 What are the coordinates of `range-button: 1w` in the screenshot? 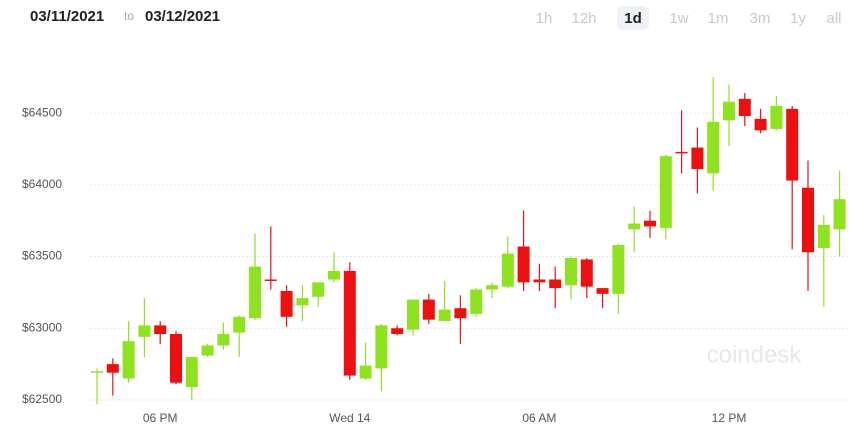 It's located at (678, 18).